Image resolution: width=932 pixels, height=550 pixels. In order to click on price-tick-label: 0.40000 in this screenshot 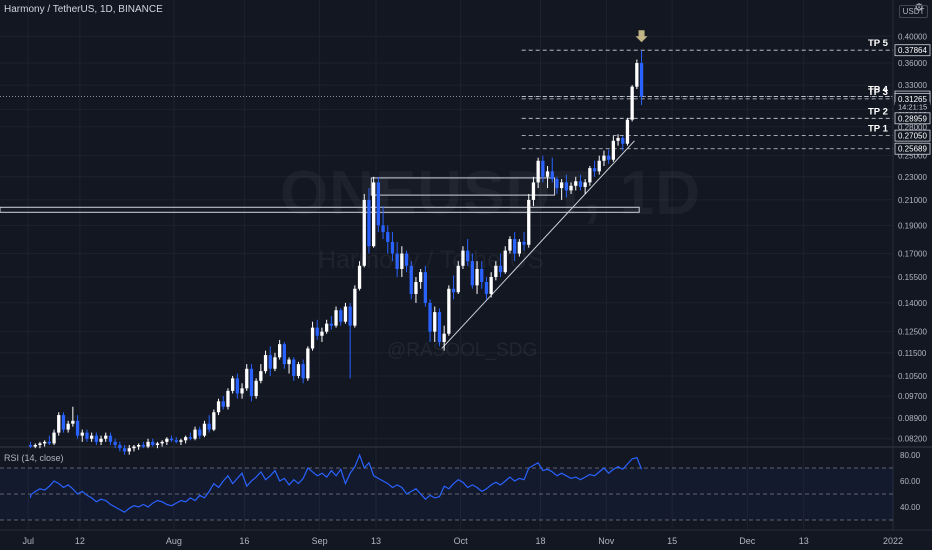, I will do `click(912, 36)`.